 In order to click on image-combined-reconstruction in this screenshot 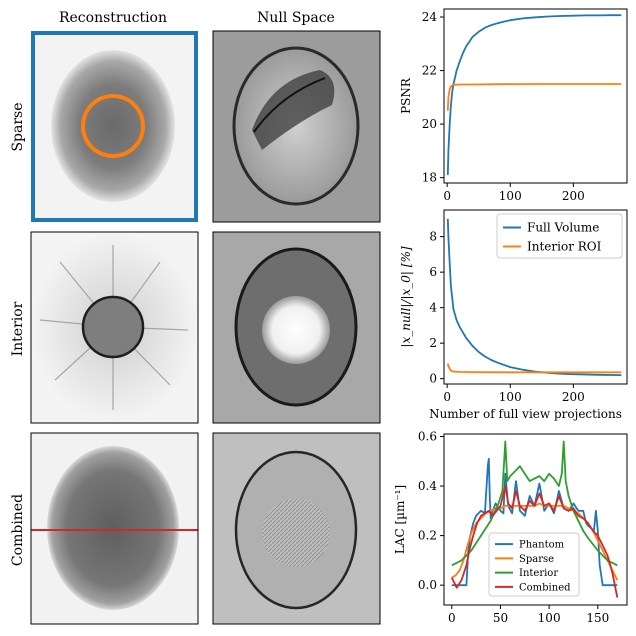, I will do `click(114, 528)`.